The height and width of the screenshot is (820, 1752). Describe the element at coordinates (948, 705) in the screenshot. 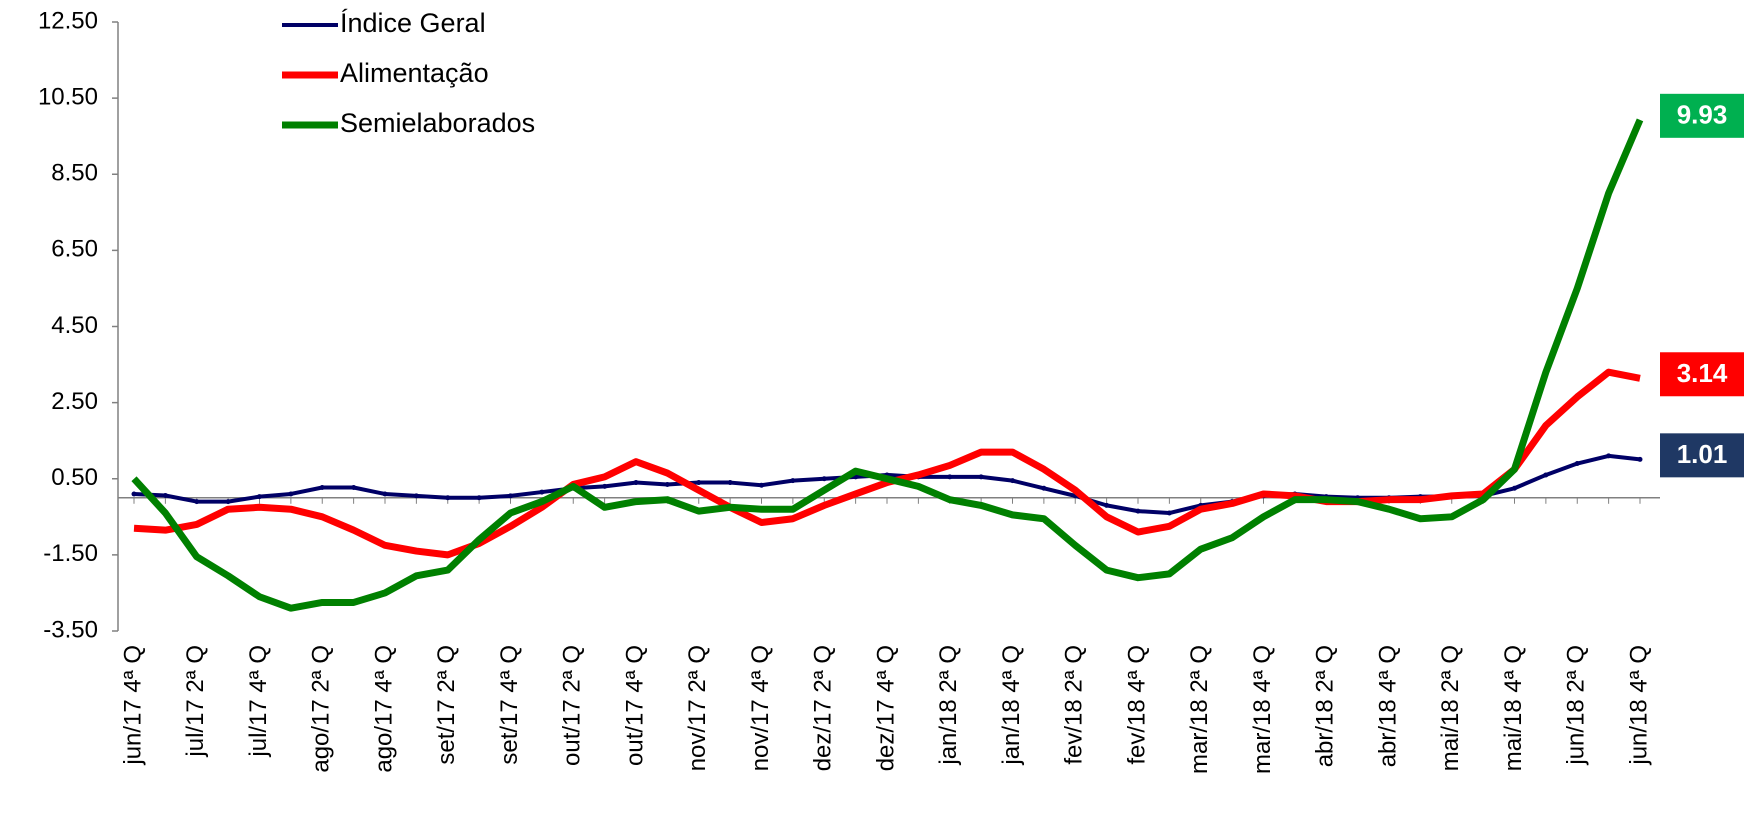

I see `x-tick-label: jan/18 2ª Q` at that location.